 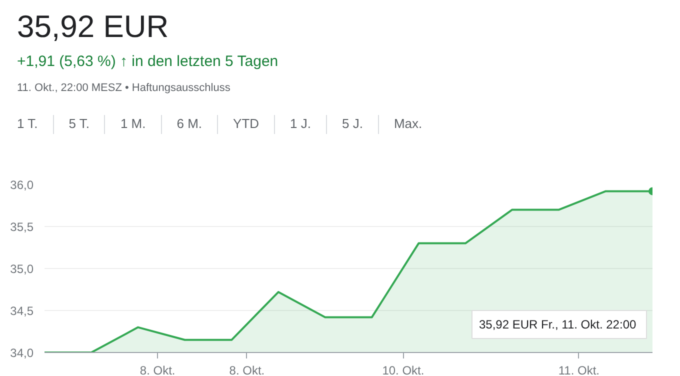 I want to click on text: 5 T., so click(x=78, y=124).